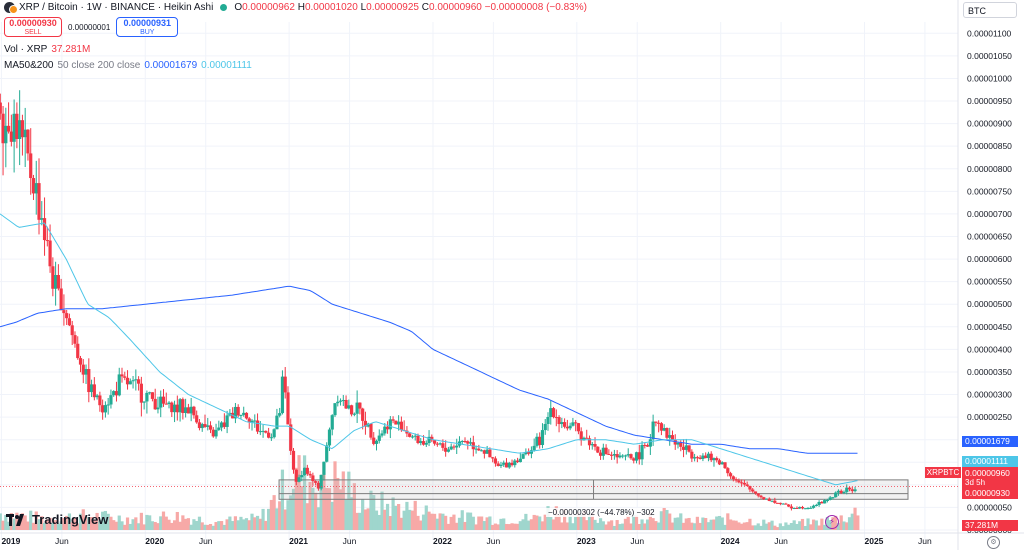  Describe the element at coordinates (990, 441) in the screenshot. I see `ma200-price-tag: 0.00001679` at that location.